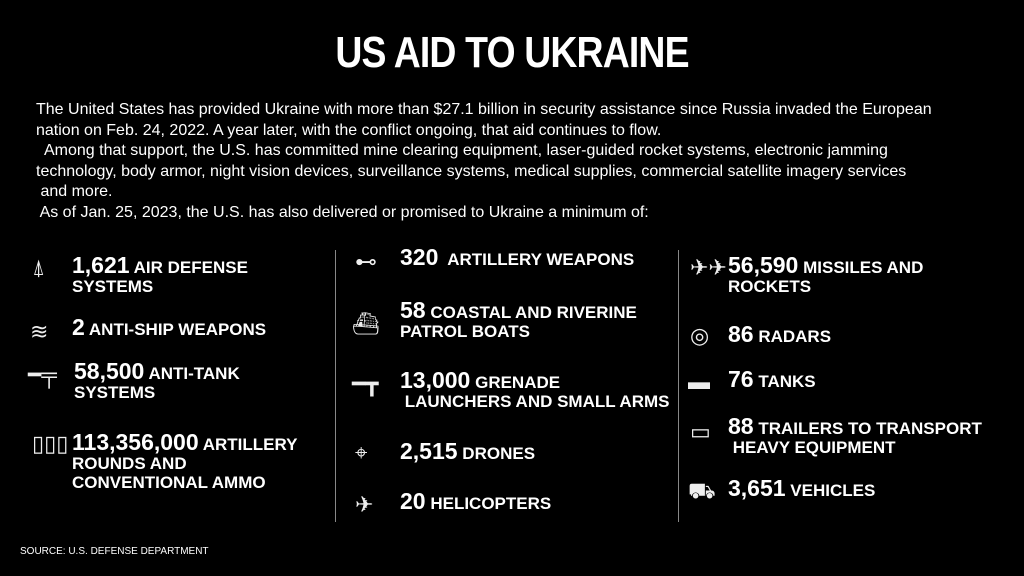 Image resolution: width=1024 pixels, height=576 pixels. Describe the element at coordinates (435, 380) in the screenshot. I see `aid-count: 13,000` at that location.